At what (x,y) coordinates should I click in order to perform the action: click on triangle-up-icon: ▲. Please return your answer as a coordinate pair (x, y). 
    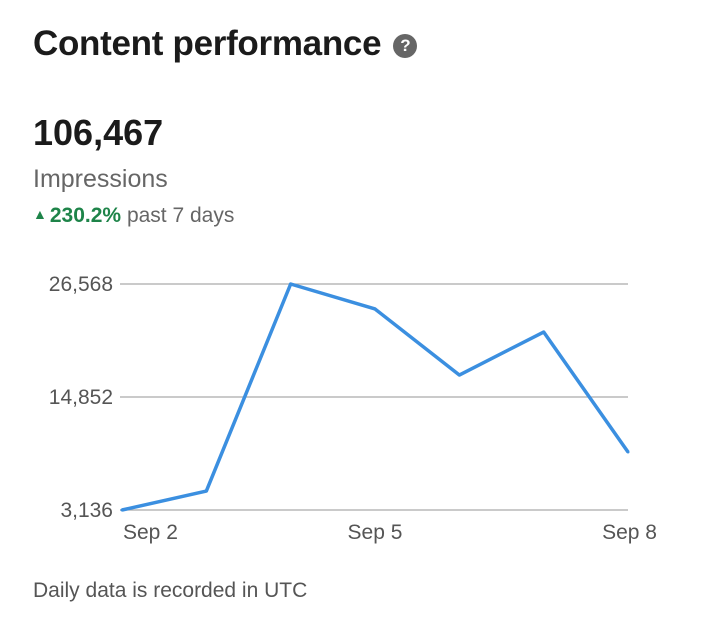
    Looking at the image, I should click on (40, 214).